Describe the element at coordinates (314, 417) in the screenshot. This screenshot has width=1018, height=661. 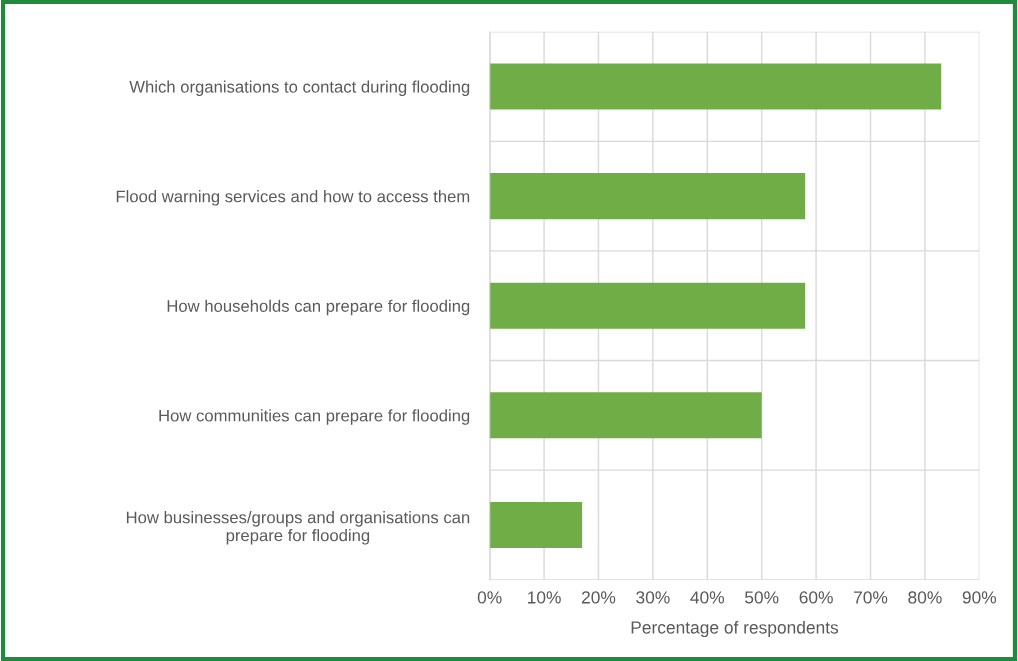
I see `y-tick-label: How communities can prepare for flooding` at that location.